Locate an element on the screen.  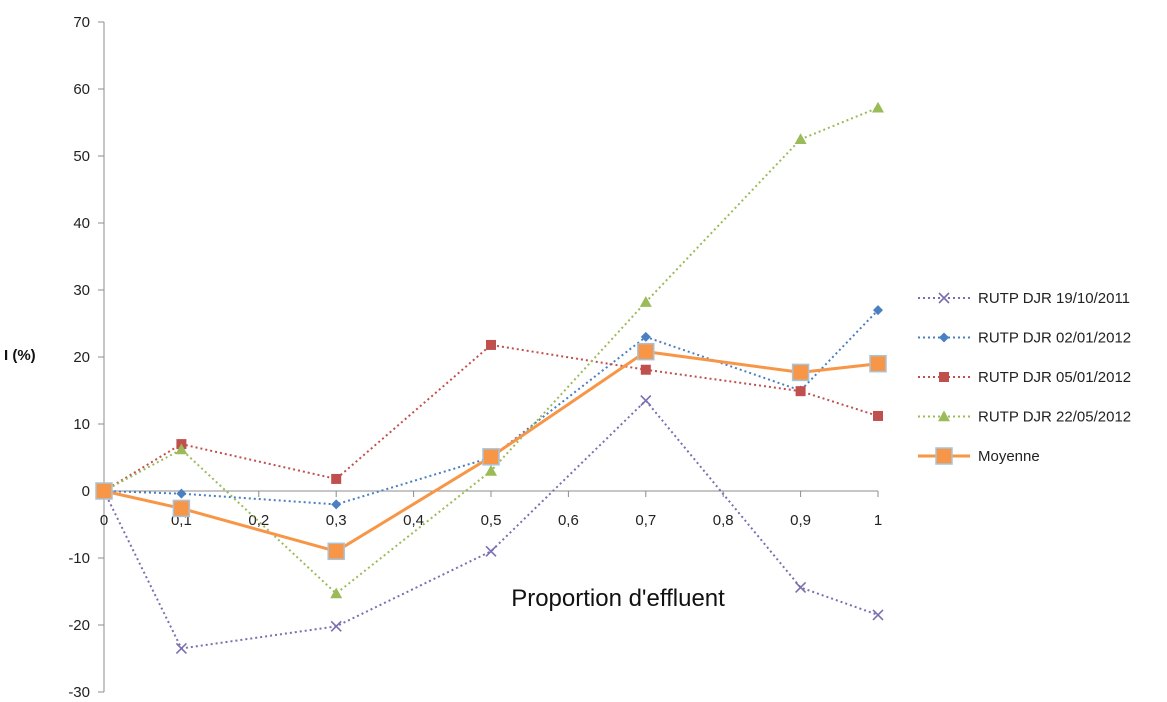
legend-item: RUTP DJR 05/01/2012 is located at coordinates (1024, 377).